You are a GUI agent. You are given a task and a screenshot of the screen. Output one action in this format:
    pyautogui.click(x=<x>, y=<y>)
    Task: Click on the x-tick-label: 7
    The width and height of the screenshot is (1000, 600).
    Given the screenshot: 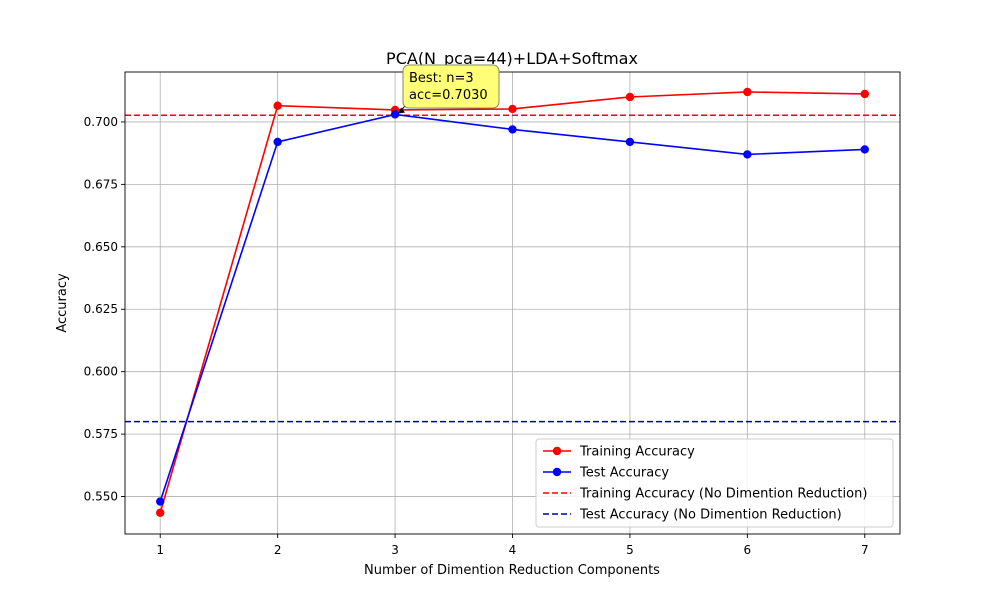 What is the action you would take?
    pyautogui.click(x=865, y=550)
    